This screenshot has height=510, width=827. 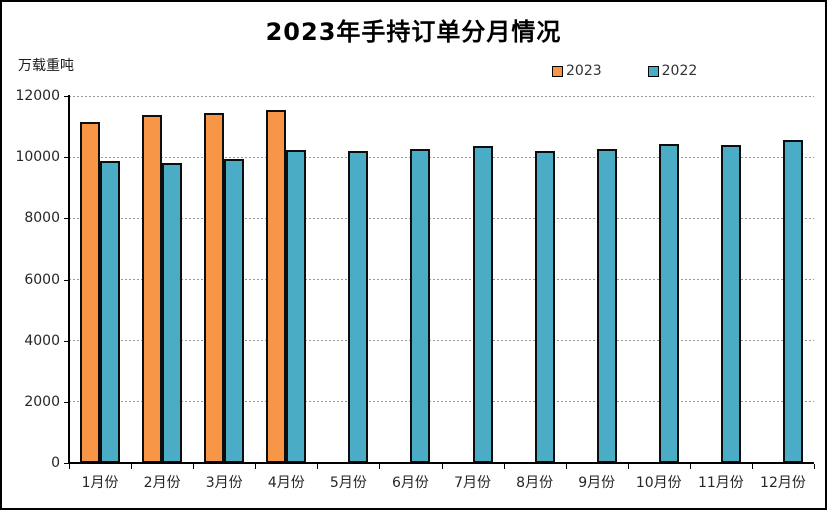 I want to click on bar-2023-2月份, so click(x=152, y=288).